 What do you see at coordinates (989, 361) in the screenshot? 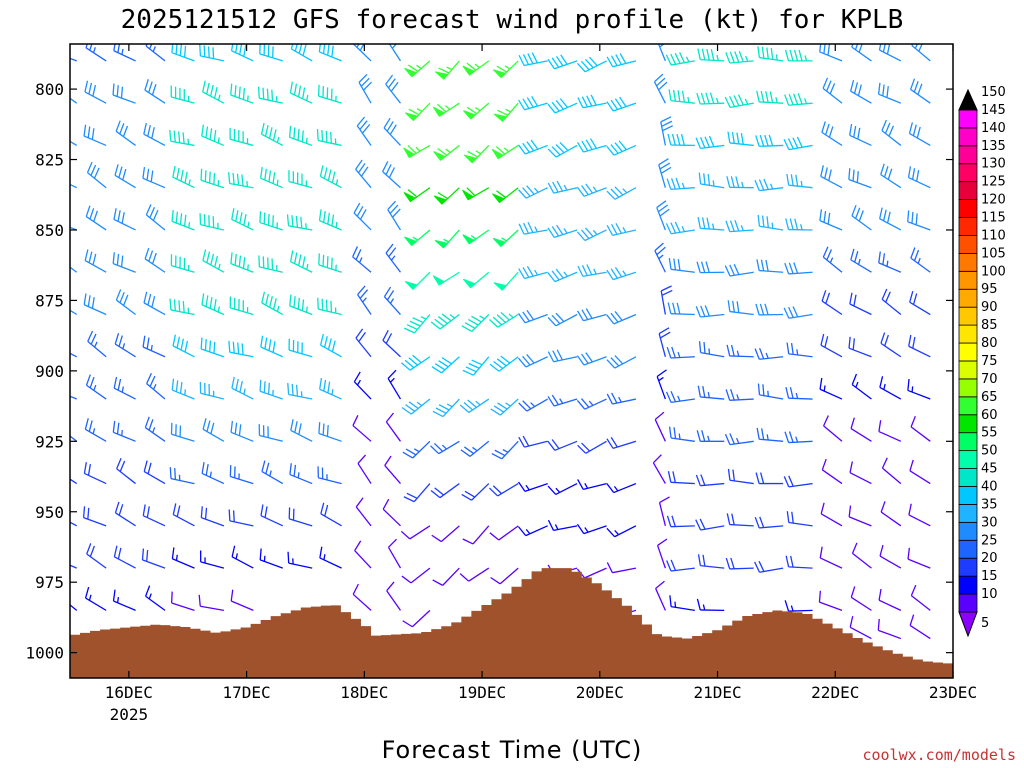
I see `colorbar-tick-label: 75` at bounding box center [989, 361].